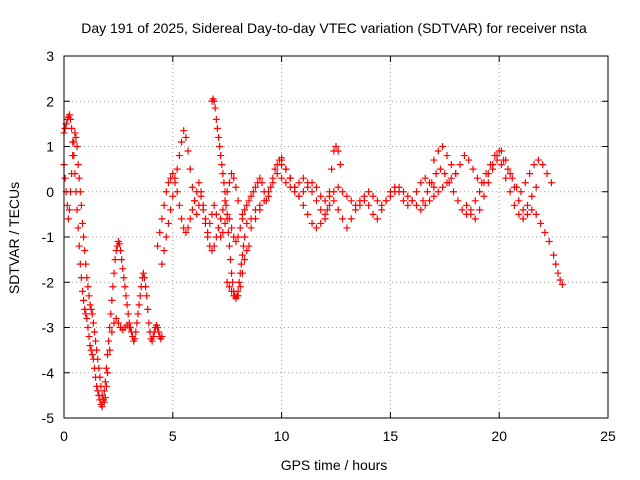  I want to click on series-late-day-b, so click(479, 182).